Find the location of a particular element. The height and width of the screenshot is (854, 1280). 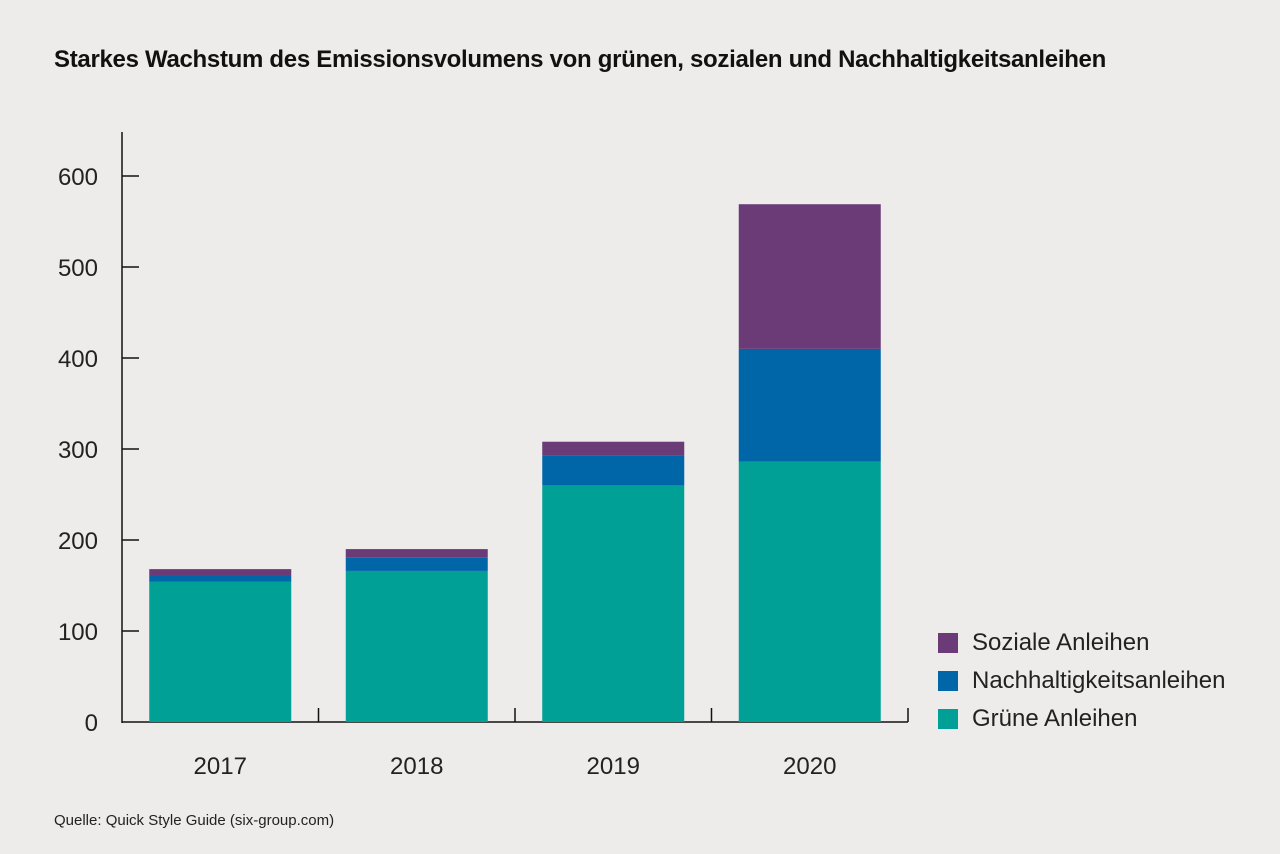

y-tick-label: 200 is located at coordinates (78, 541).